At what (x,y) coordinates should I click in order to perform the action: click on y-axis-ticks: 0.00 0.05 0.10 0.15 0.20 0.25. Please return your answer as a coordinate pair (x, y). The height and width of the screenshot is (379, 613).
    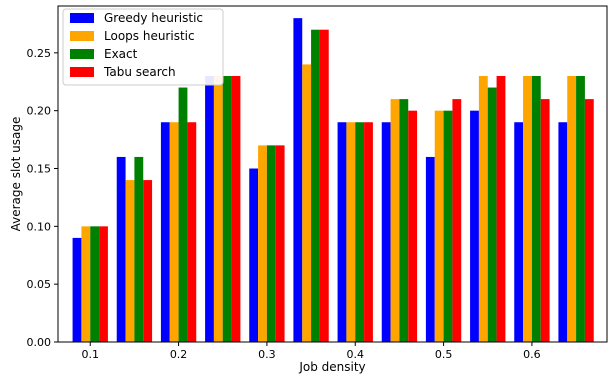
    Looking at the image, I should click on (42, 198).